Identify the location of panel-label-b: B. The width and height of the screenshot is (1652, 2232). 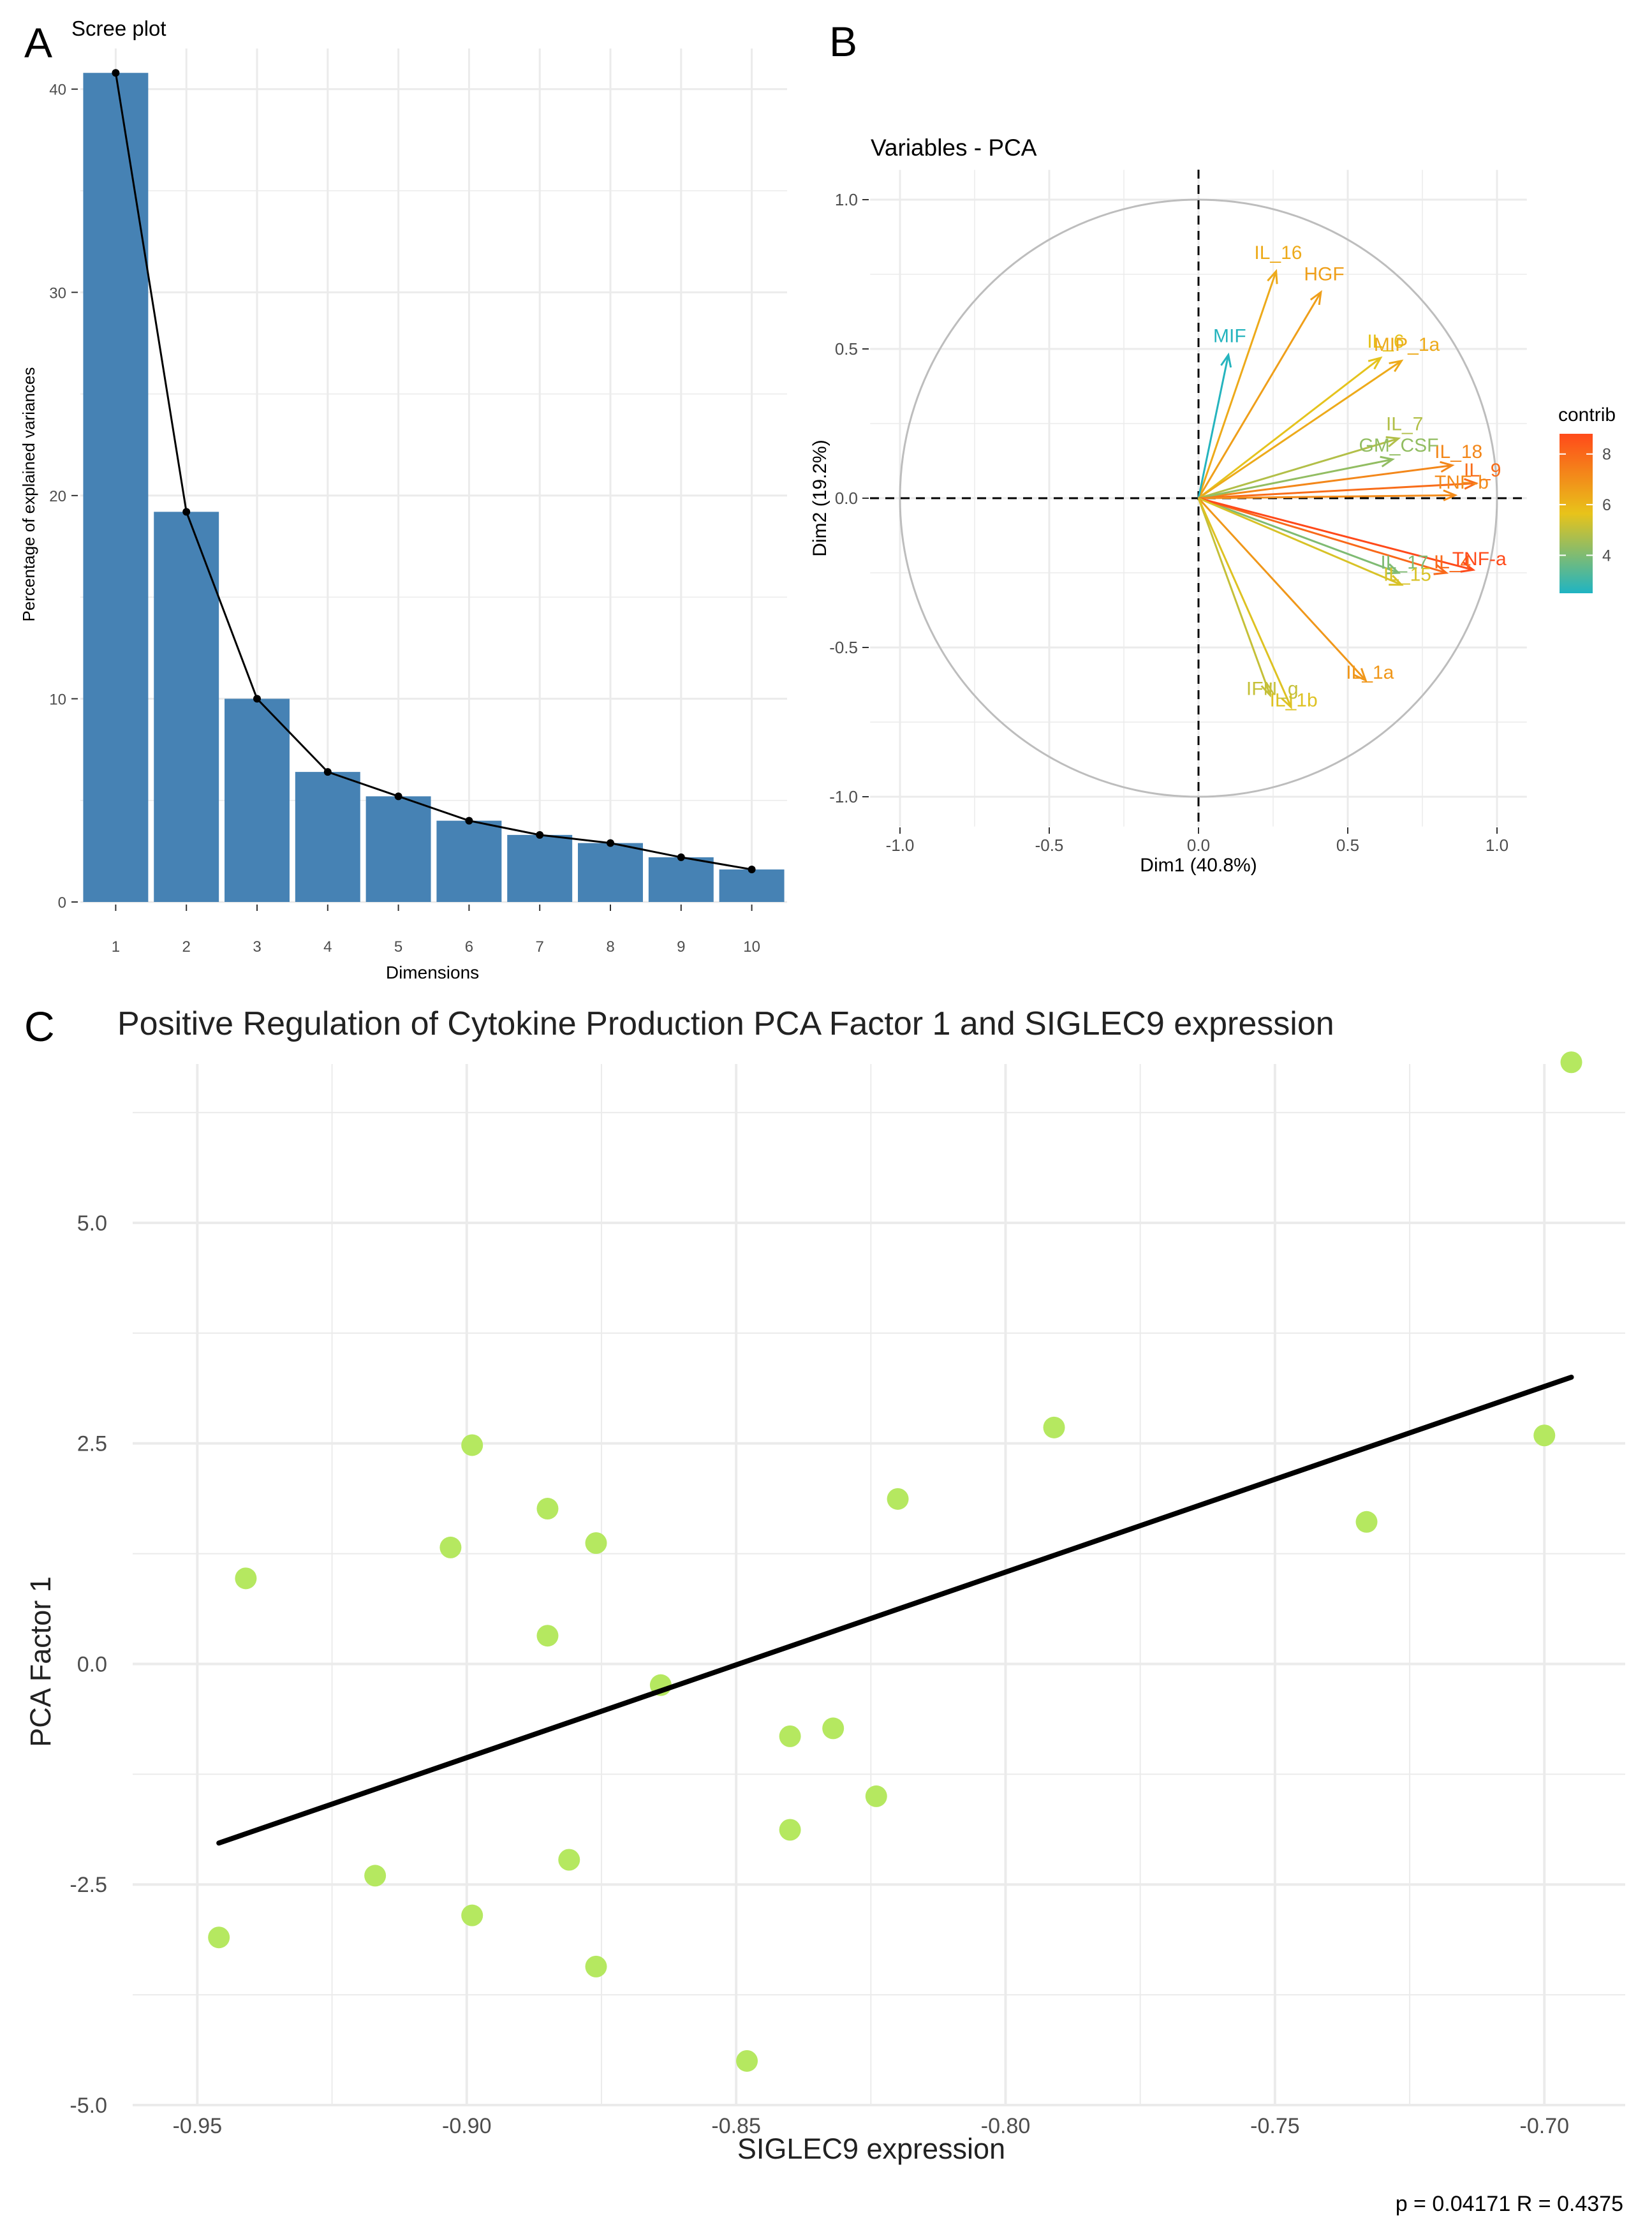
(843, 41).